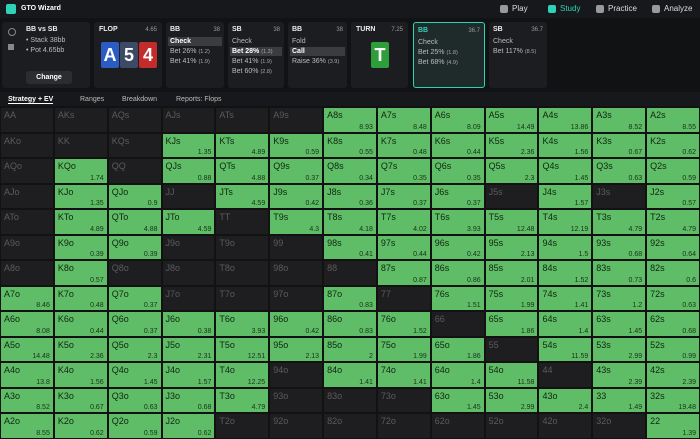 The width and height of the screenshot is (700, 439). What do you see at coordinates (296, 400) in the screenshot?
I see `hand-cell: 93o` at bounding box center [296, 400].